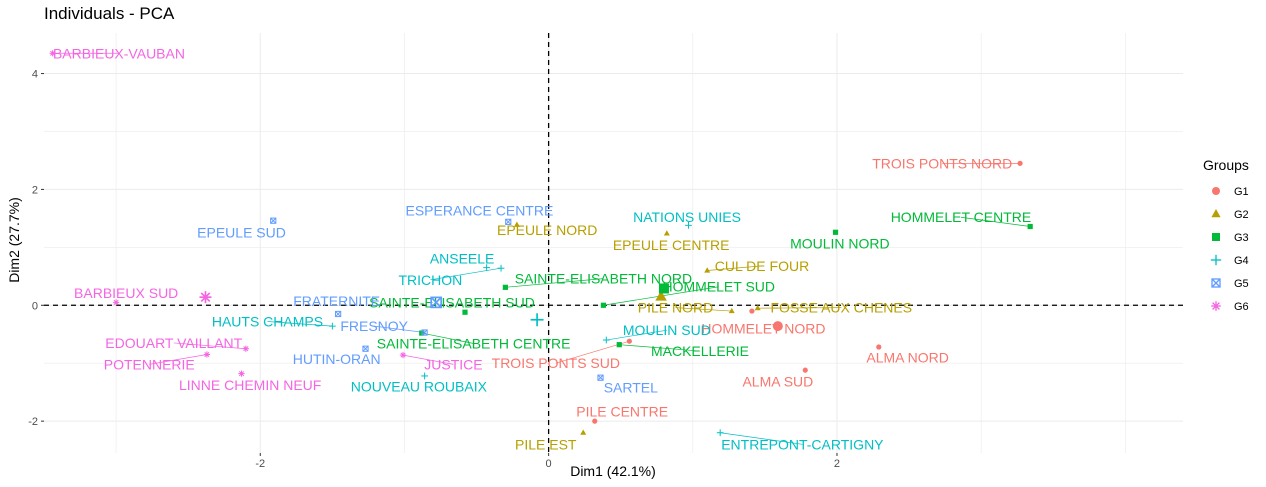 The width and height of the screenshot is (1266, 487). Describe the element at coordinates (763, 328) in the screenshot. I see `point-label: HOMMELET NORD` at that location.